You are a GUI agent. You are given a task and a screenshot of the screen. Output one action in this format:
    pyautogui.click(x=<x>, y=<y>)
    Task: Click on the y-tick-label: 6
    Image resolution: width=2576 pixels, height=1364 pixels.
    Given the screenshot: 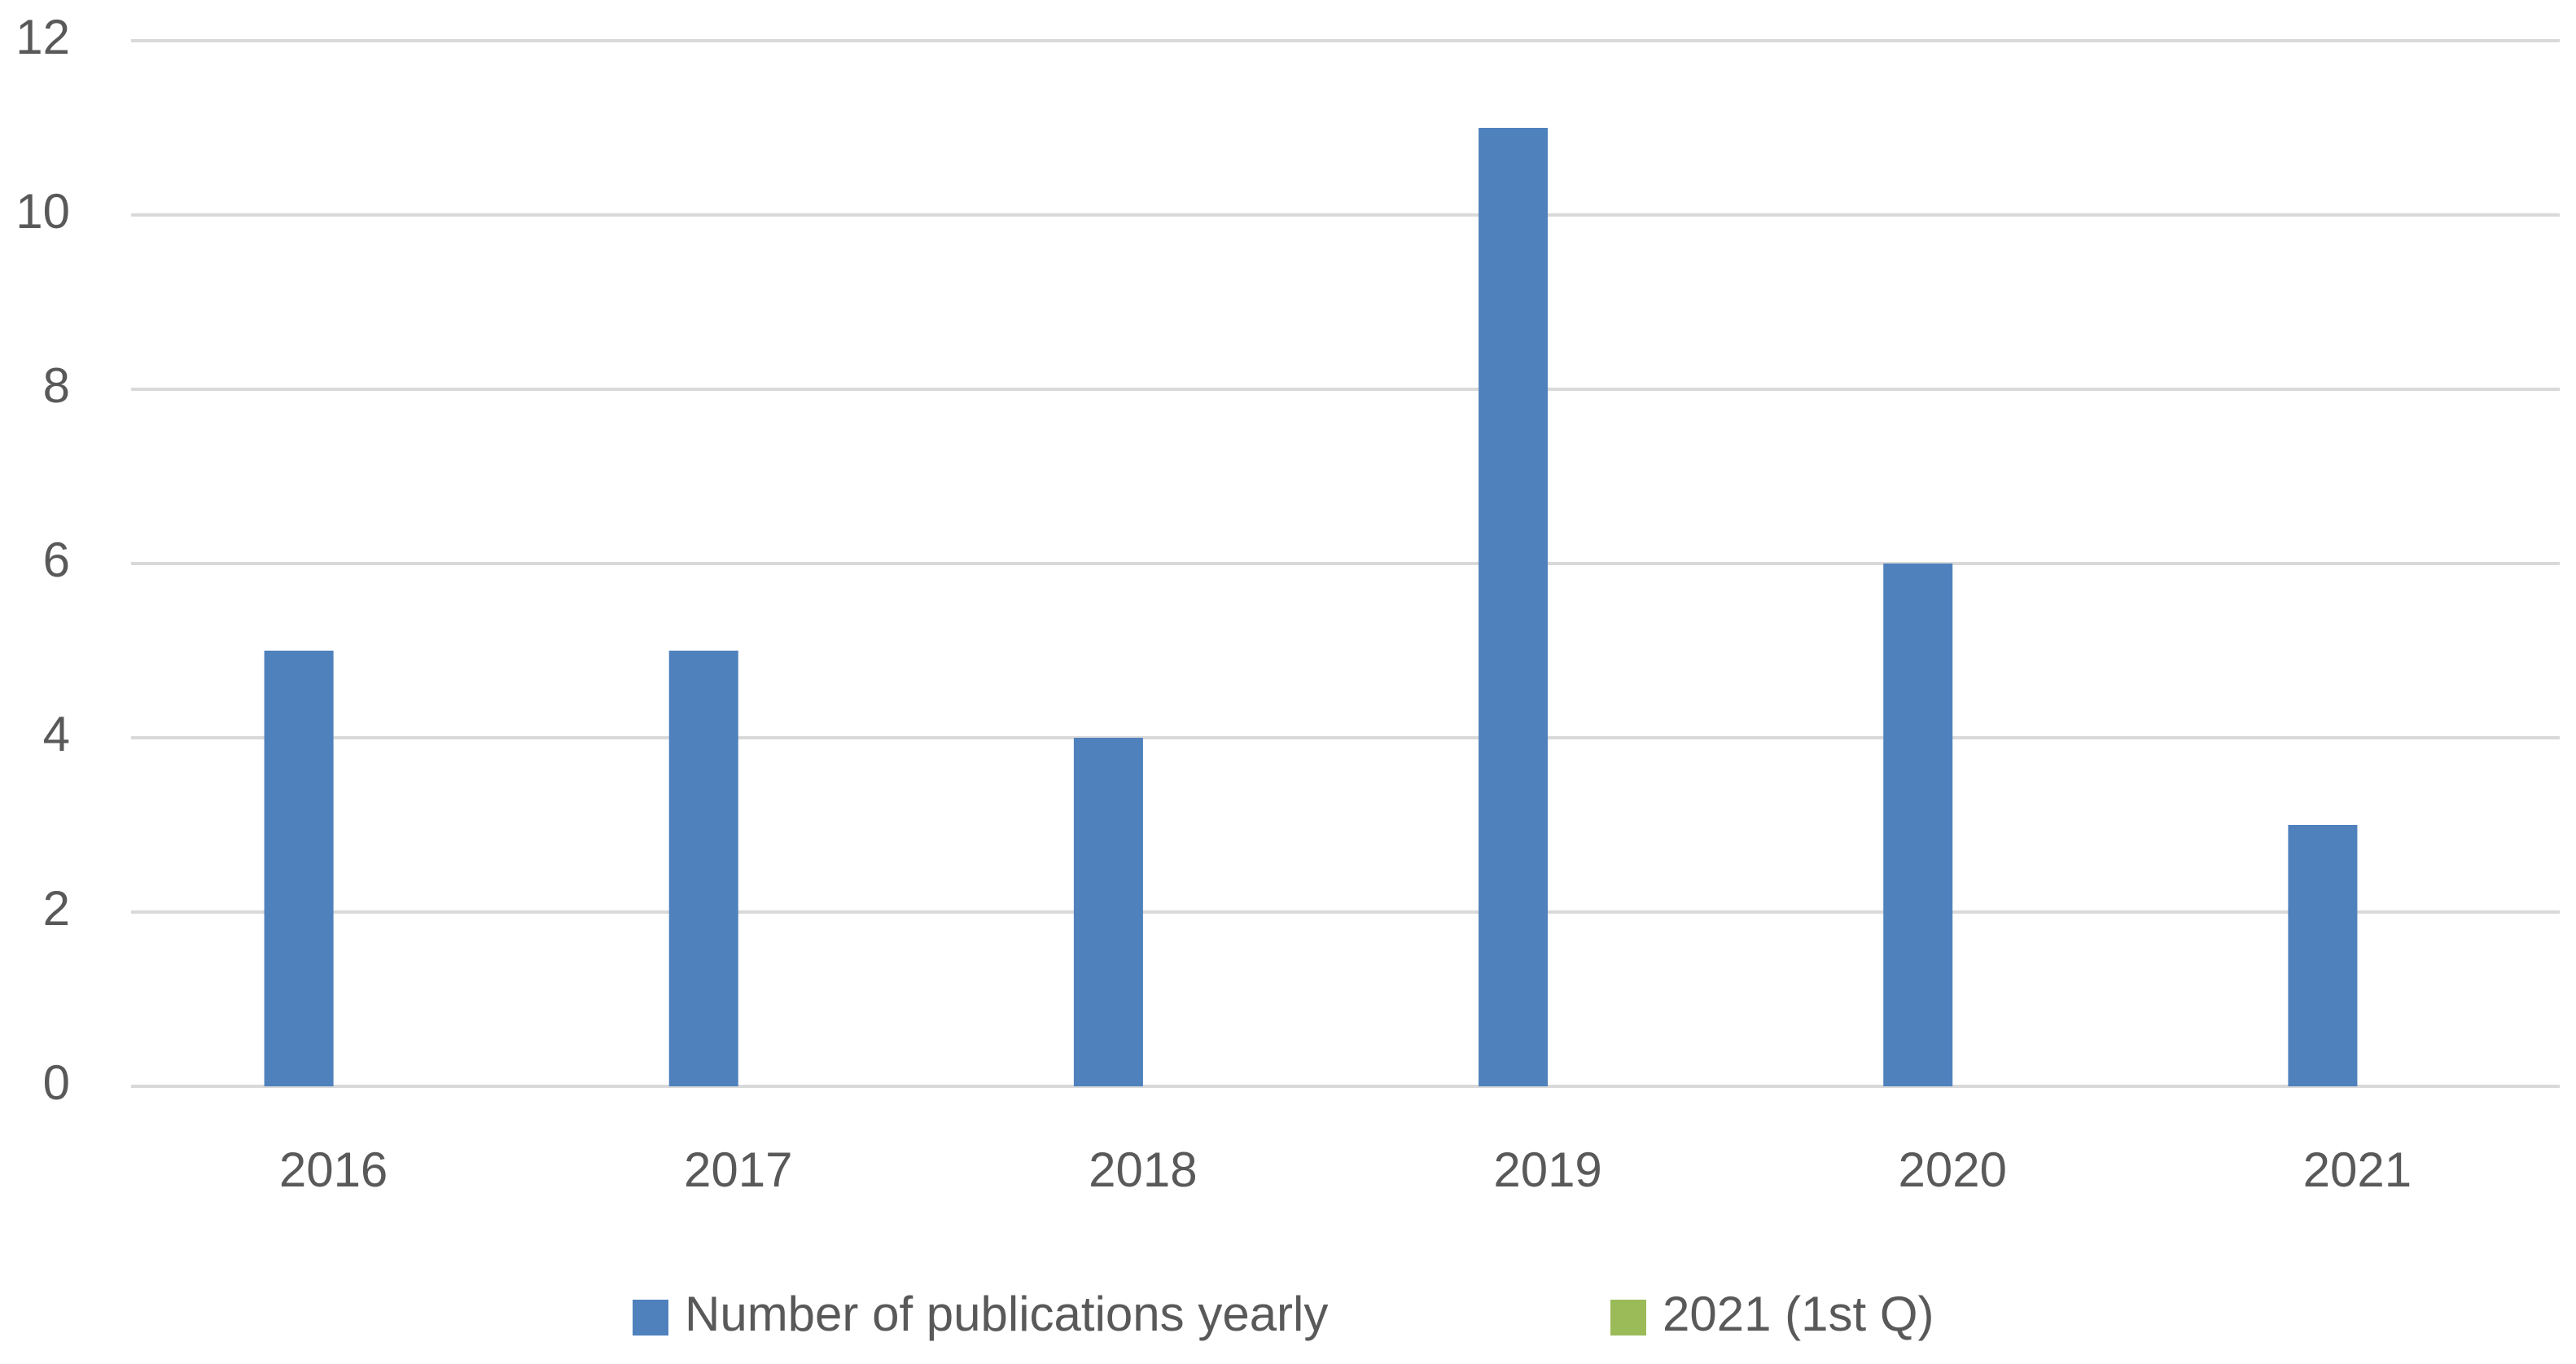 What is the action you would take?
    pyautogui.click(x=56, y=560)
    